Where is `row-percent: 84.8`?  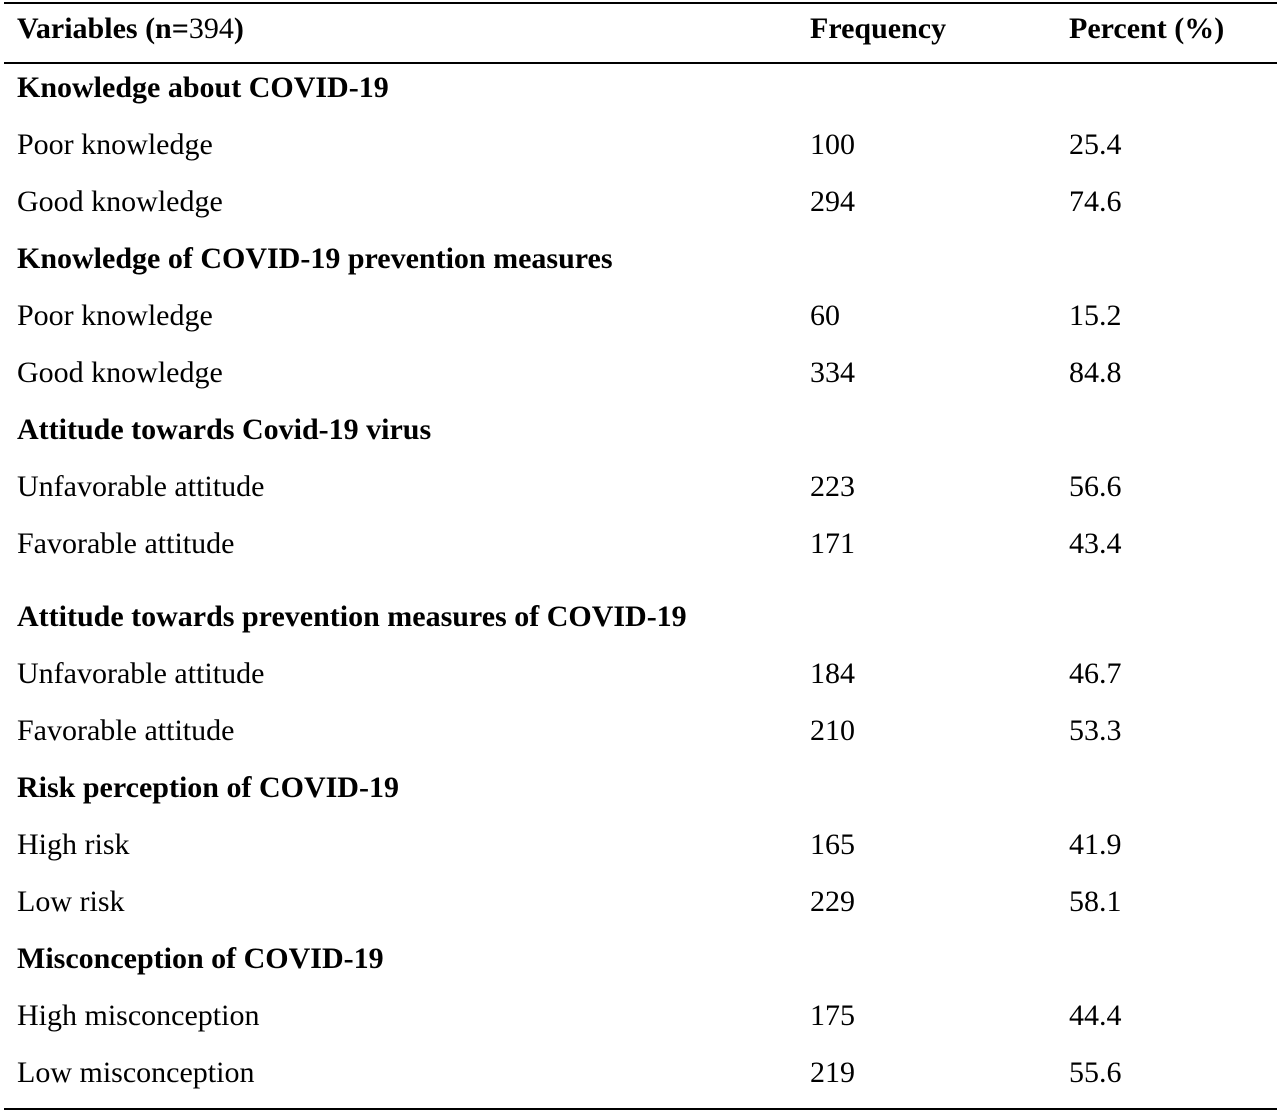 row-percent: 84.8 is located at coordinates (1095, 372).